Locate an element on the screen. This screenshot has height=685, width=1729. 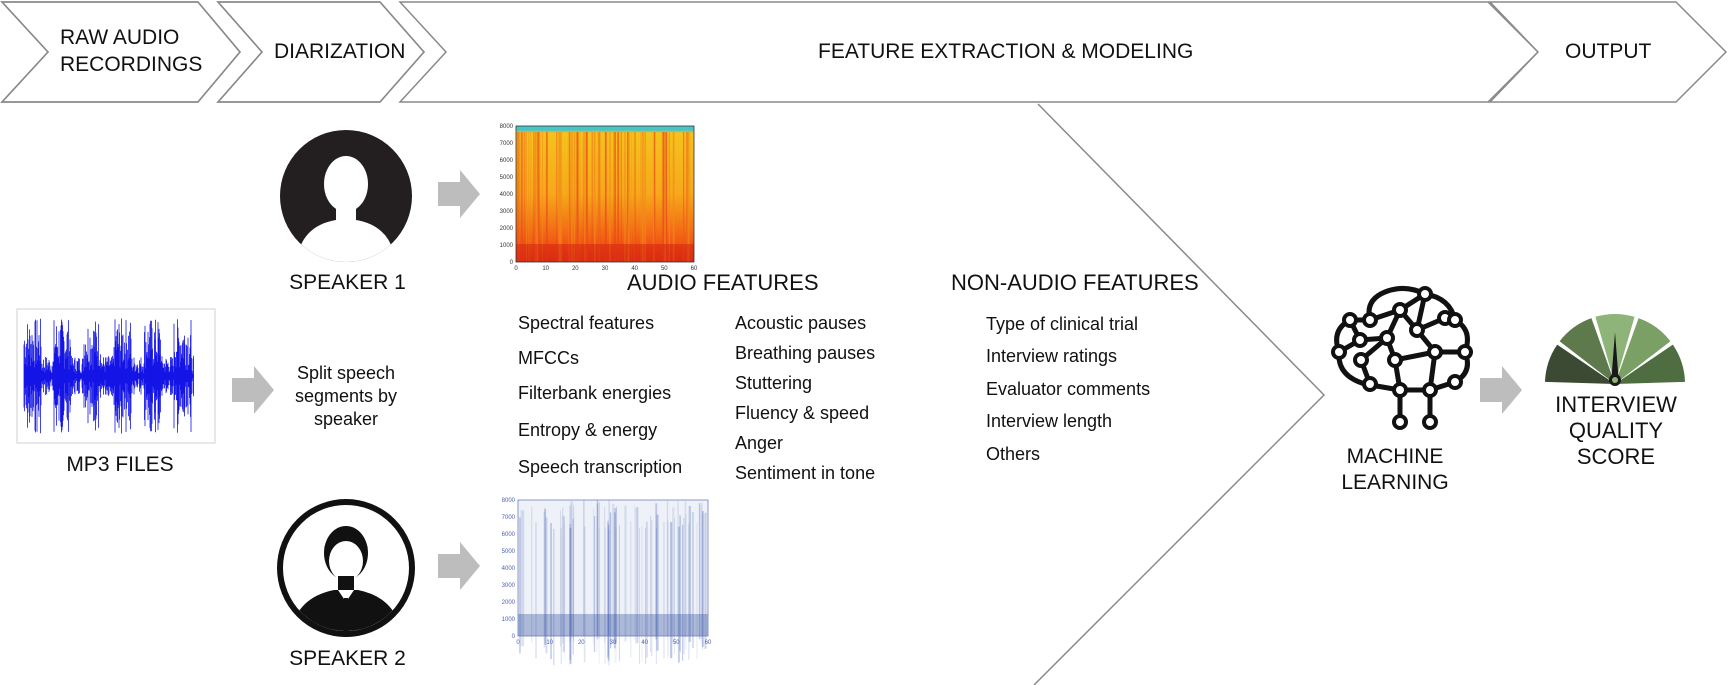
stage-label-raw-audio: RAW AUDIO RECORDINGS is located at coordinates (131, 51).